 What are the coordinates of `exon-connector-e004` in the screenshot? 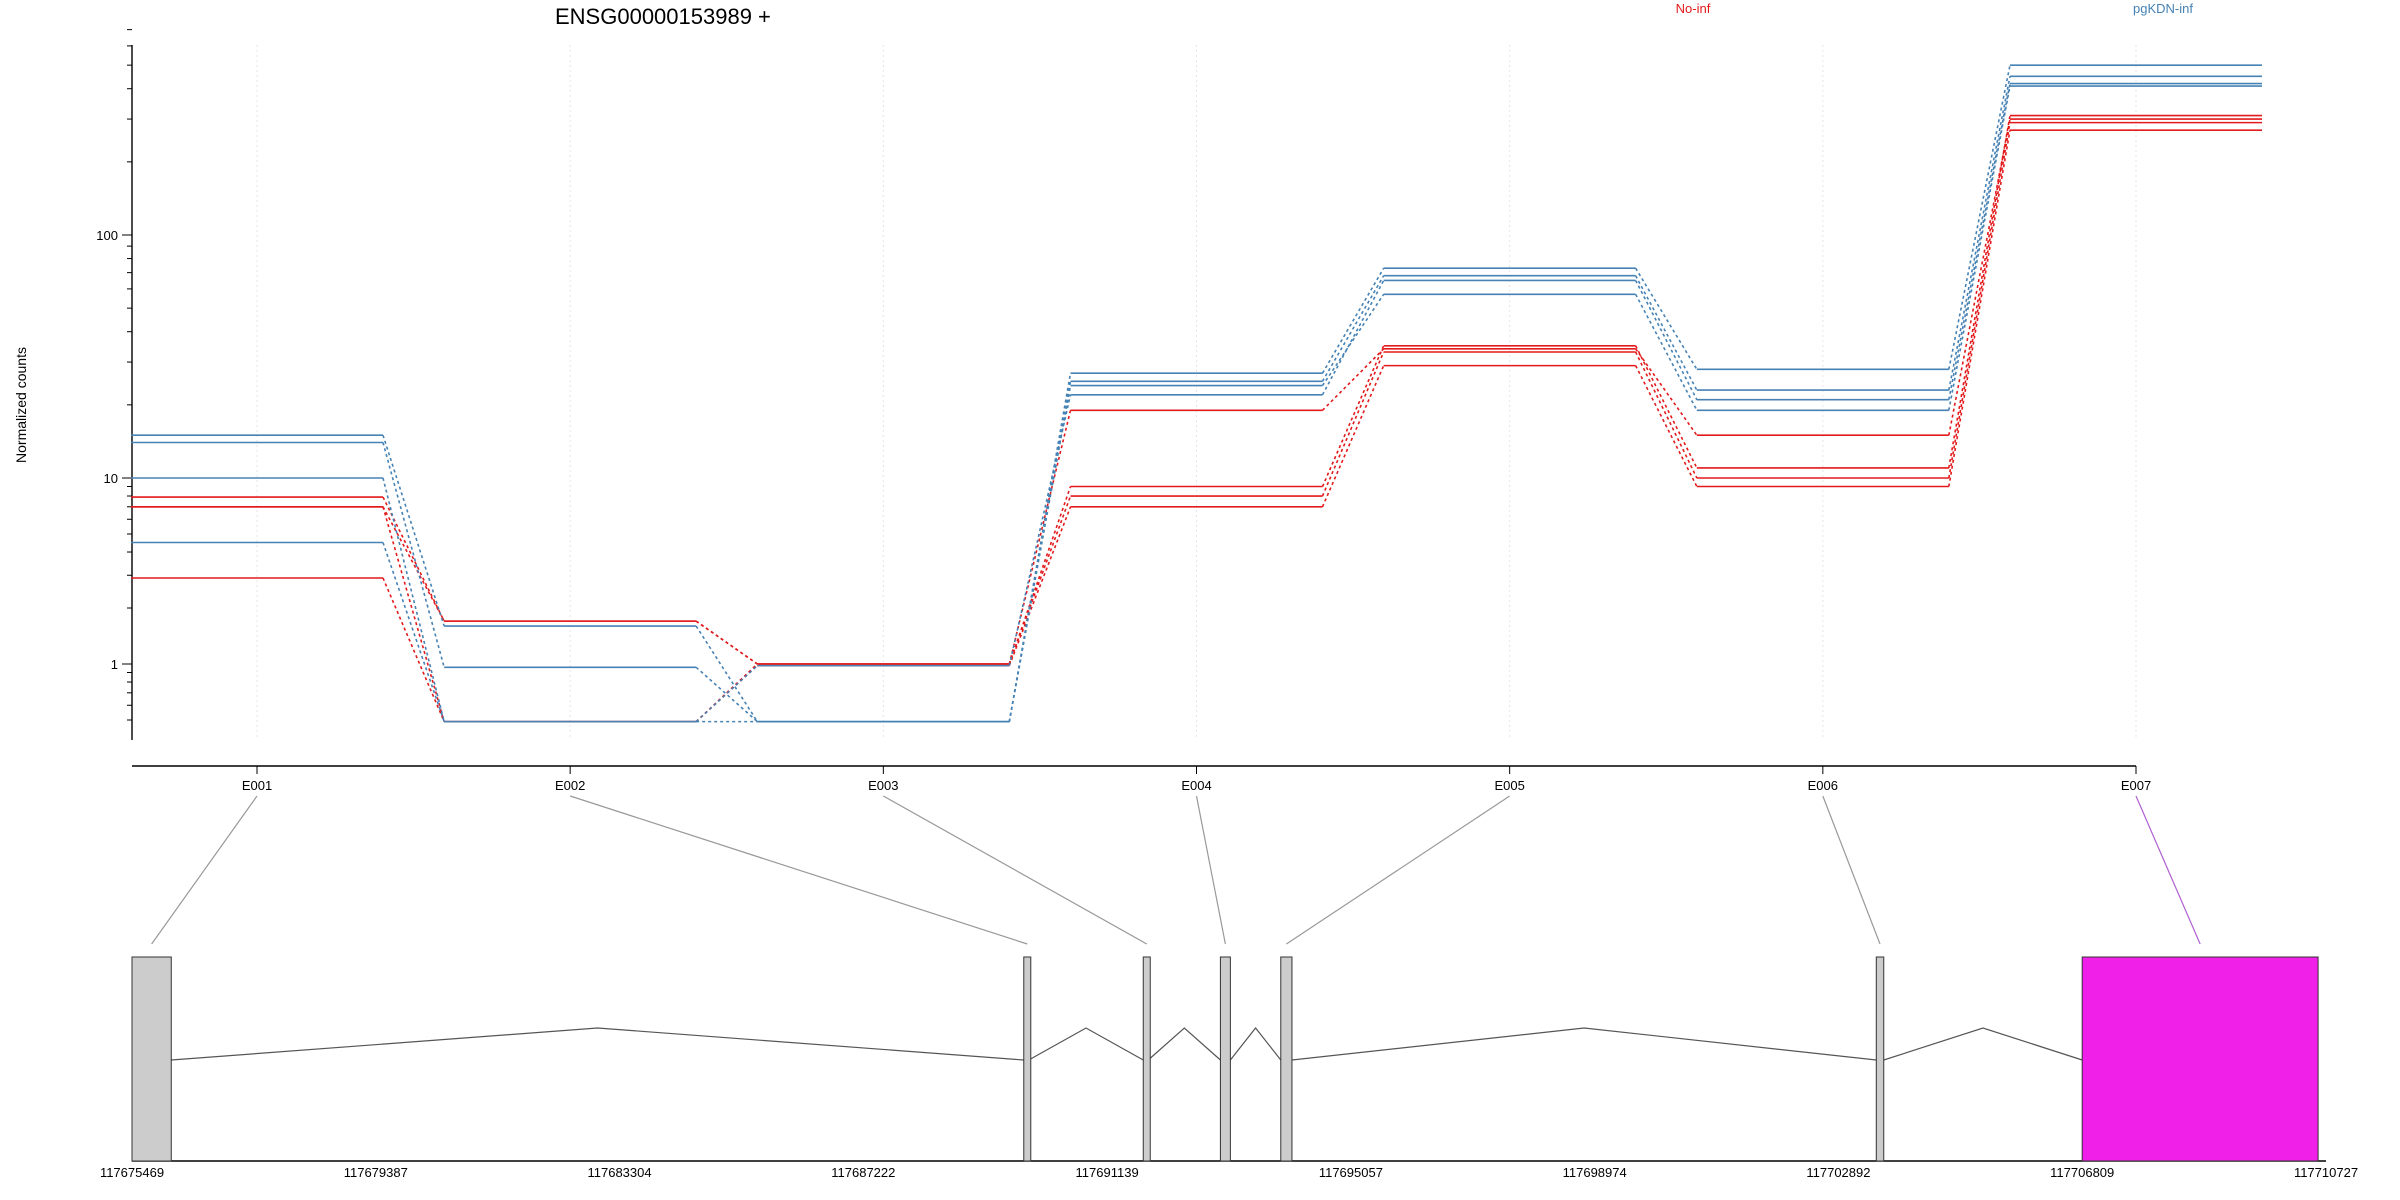 It's located at (1210, 870).